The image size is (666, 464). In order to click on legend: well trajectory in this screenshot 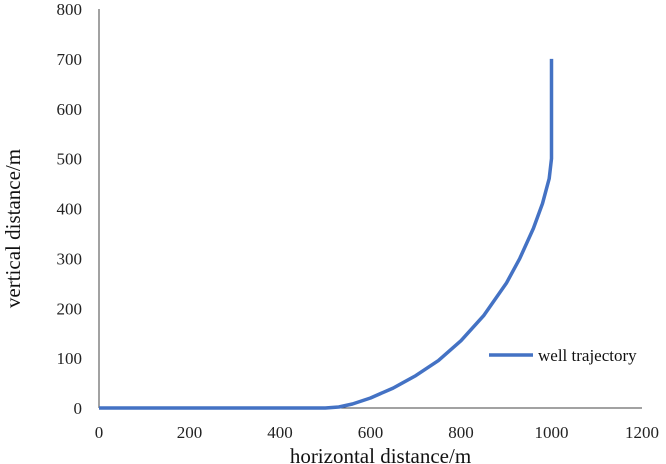, I will do `click(563, 355)`.